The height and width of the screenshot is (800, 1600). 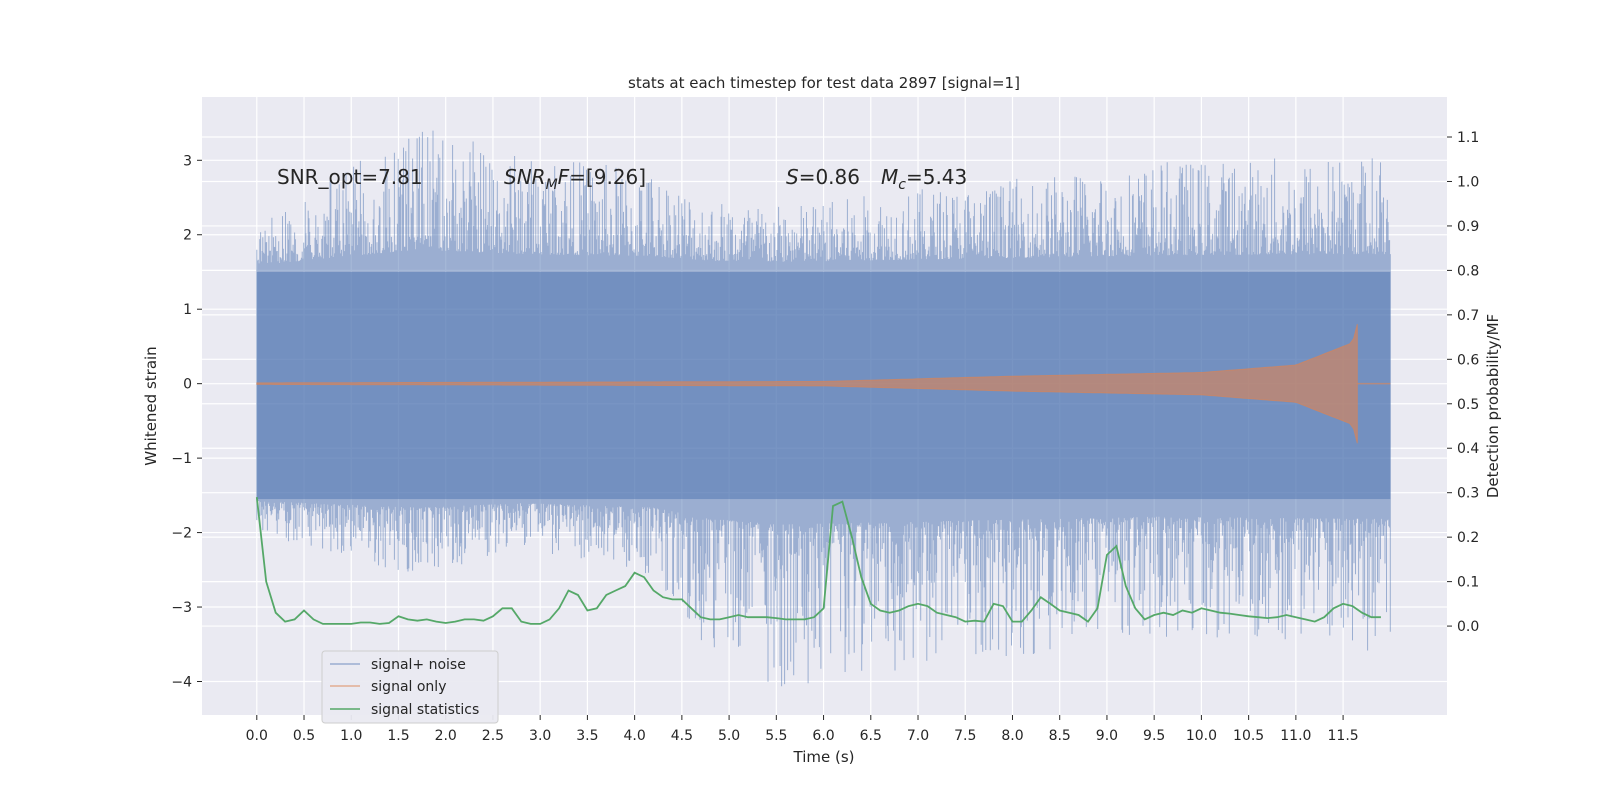 I want to click on stats-line, so click(x=818, y=561).